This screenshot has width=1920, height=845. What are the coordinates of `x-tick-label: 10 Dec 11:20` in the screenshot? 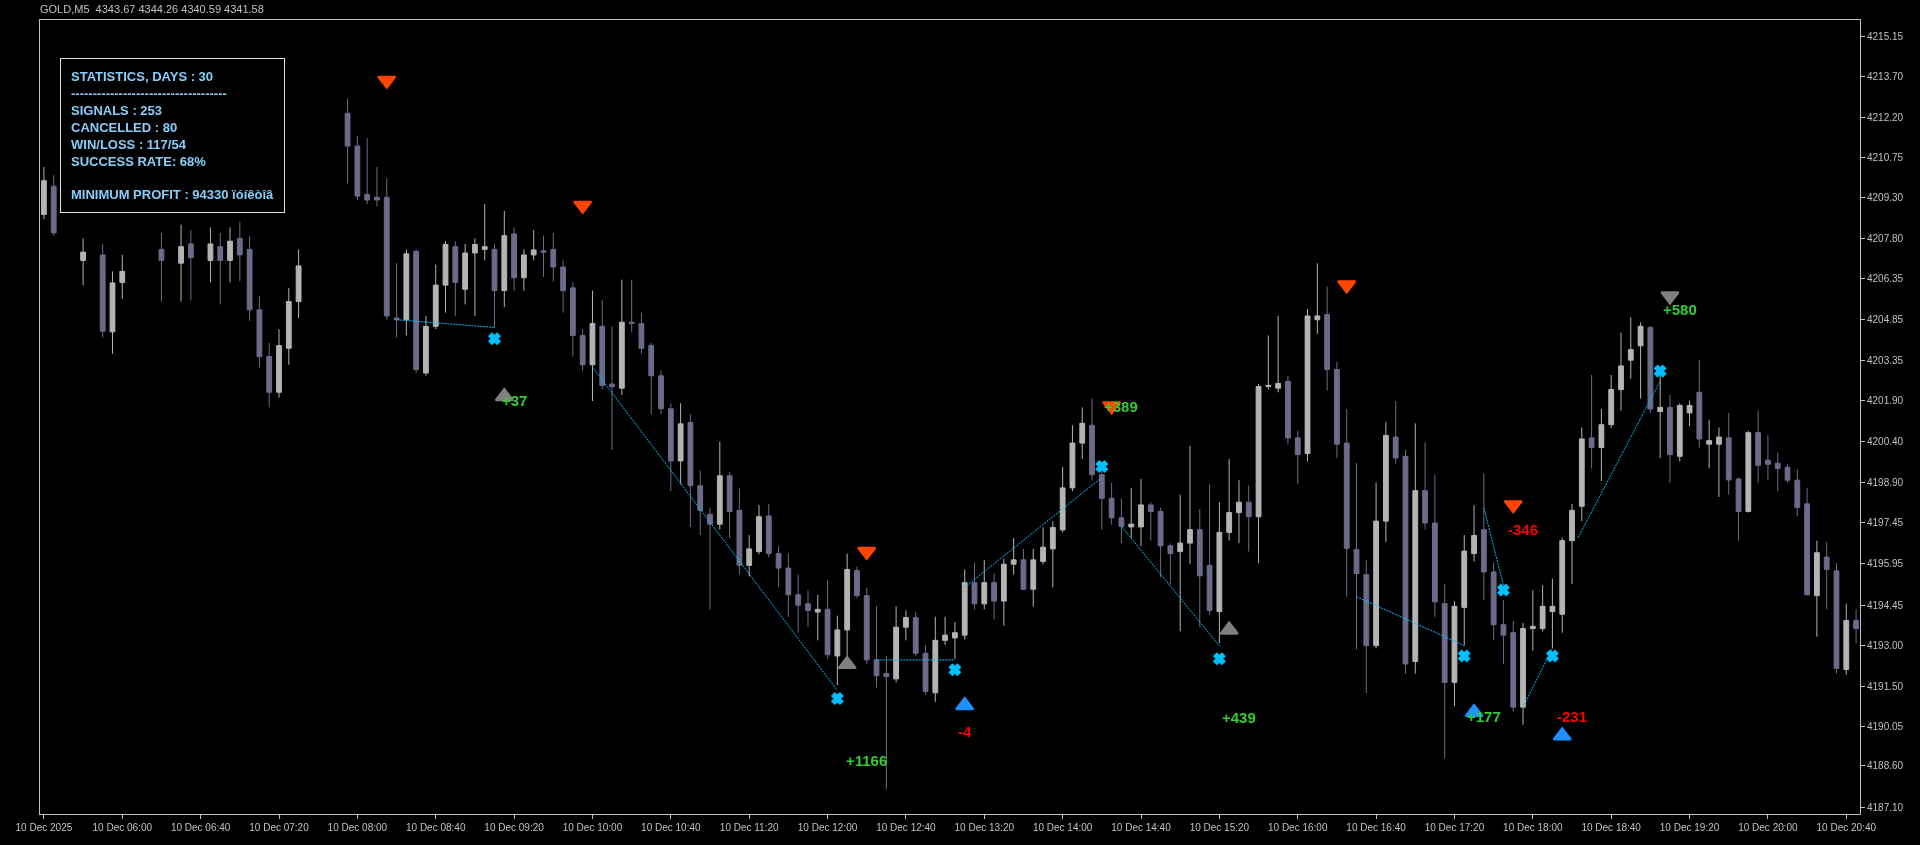 It's located at (749, 827).